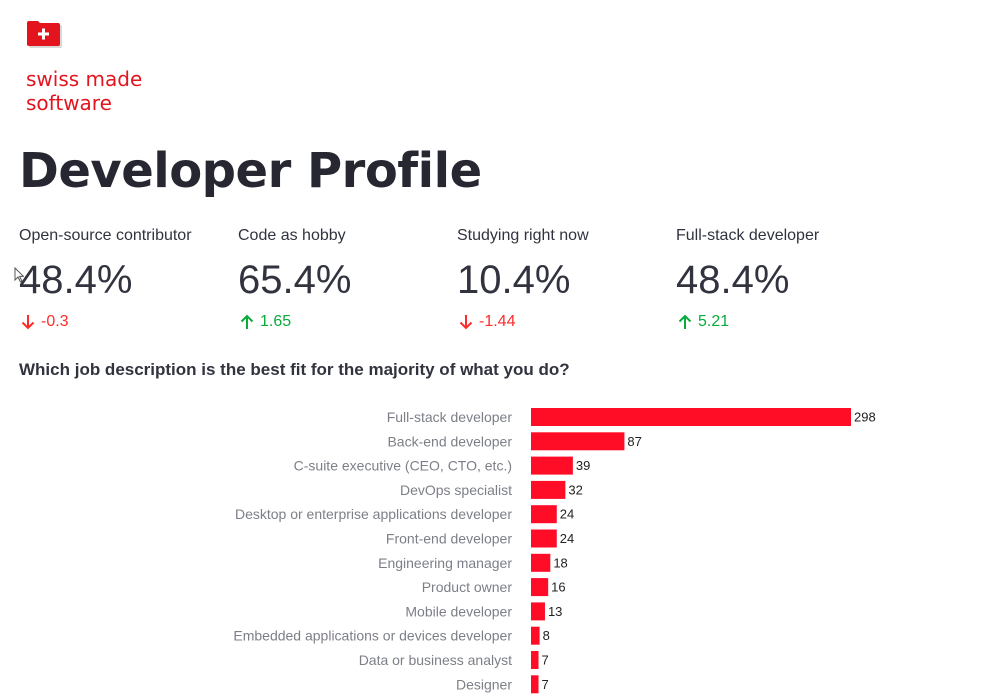 Image resolution: width=1000 pixels, height=697 pixels. I want to click on metric-code-as-hobby: Code as hobby 65.4% 1.65, so click(345, 281).